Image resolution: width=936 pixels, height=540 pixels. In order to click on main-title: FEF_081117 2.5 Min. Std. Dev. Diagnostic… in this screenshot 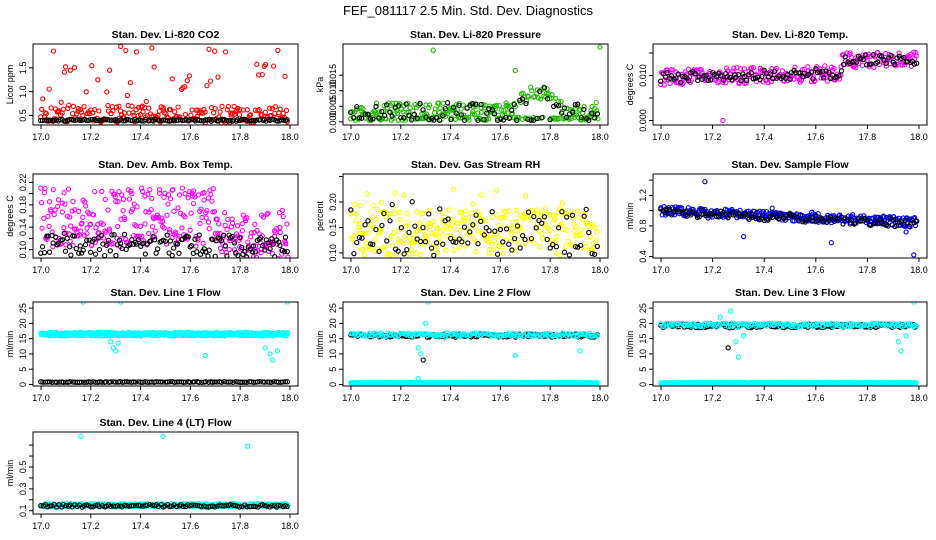, I will do `click(467, 10)`.